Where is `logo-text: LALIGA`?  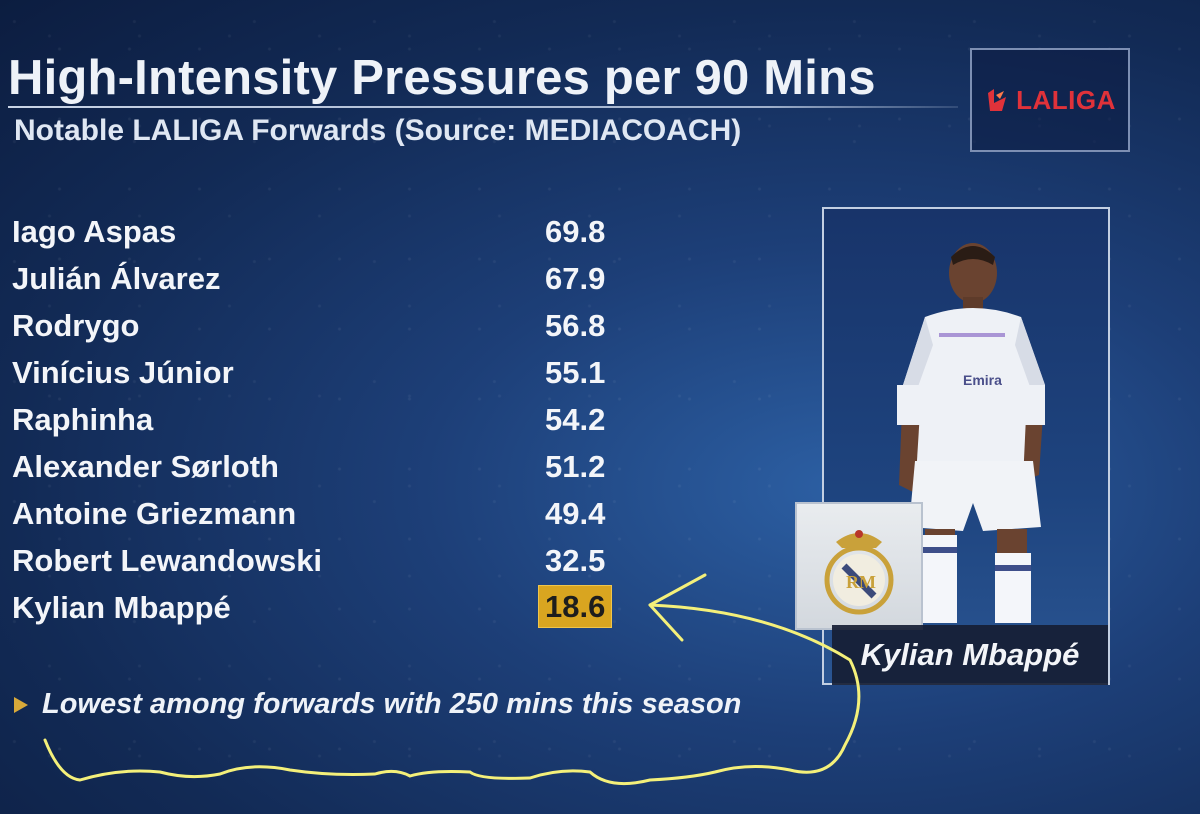
logo-text: LALIGA is located at coordinates (1066, 99).